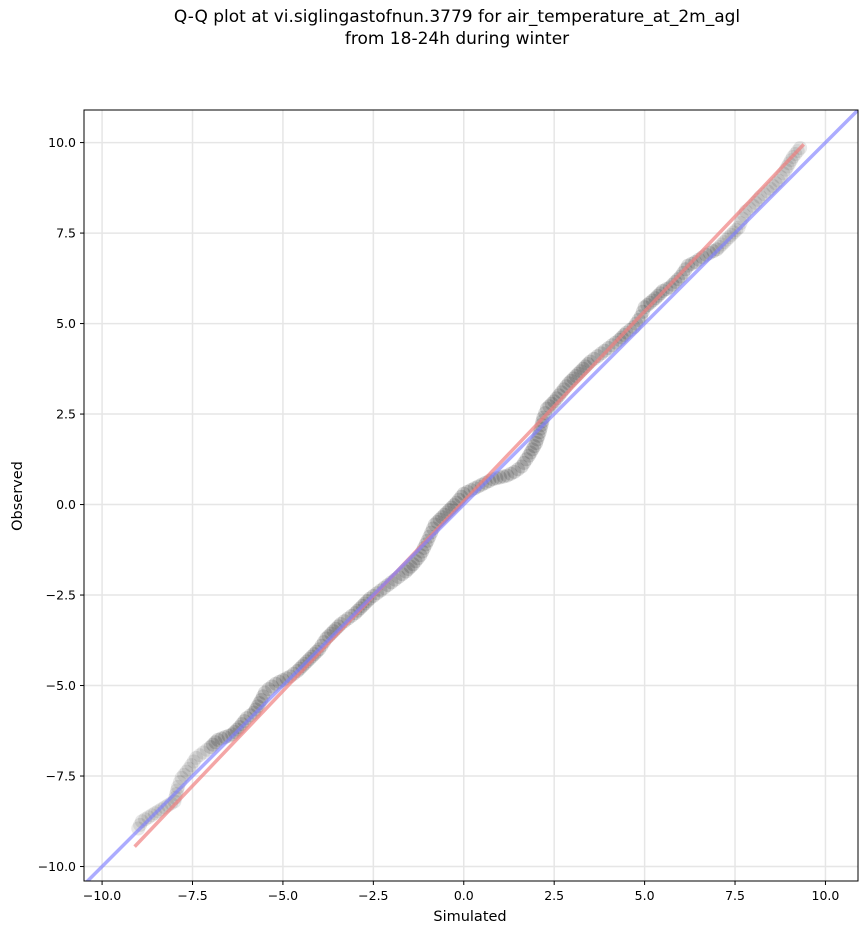 Image resolution: width=867 pixels, height=934 pixels. What do you see at coordinates (554, 895) in the screenshot?
I see `x-tick-label: 2.5` at bounding box center [554, 895].